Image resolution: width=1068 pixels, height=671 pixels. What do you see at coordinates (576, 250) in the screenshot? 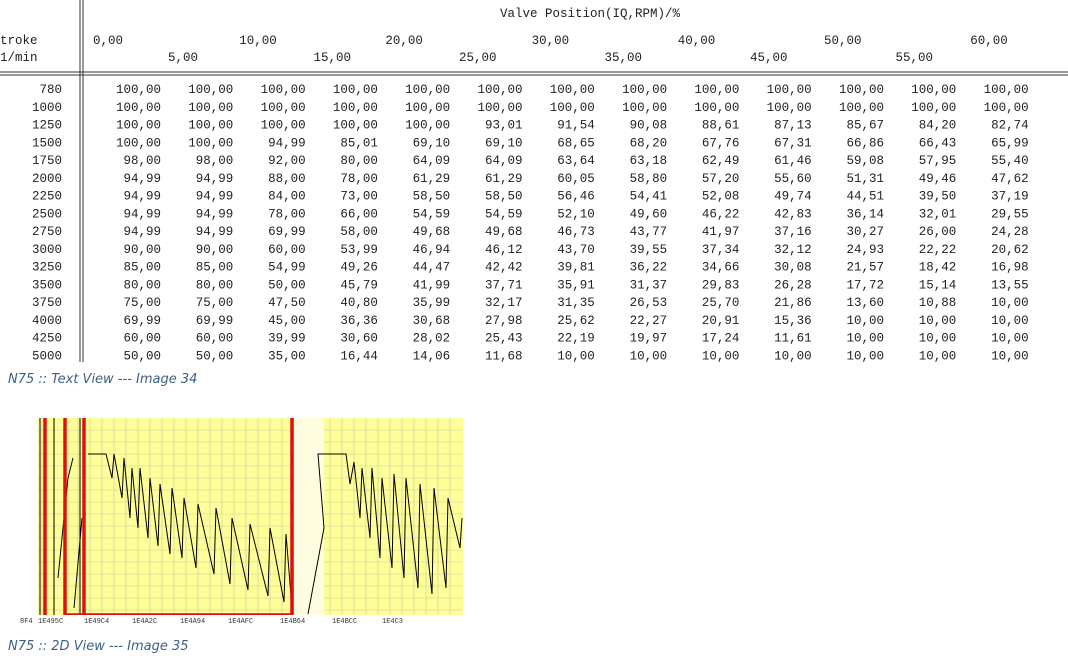
I see `value-cell: 43,70` at bounding box center [576, 250].